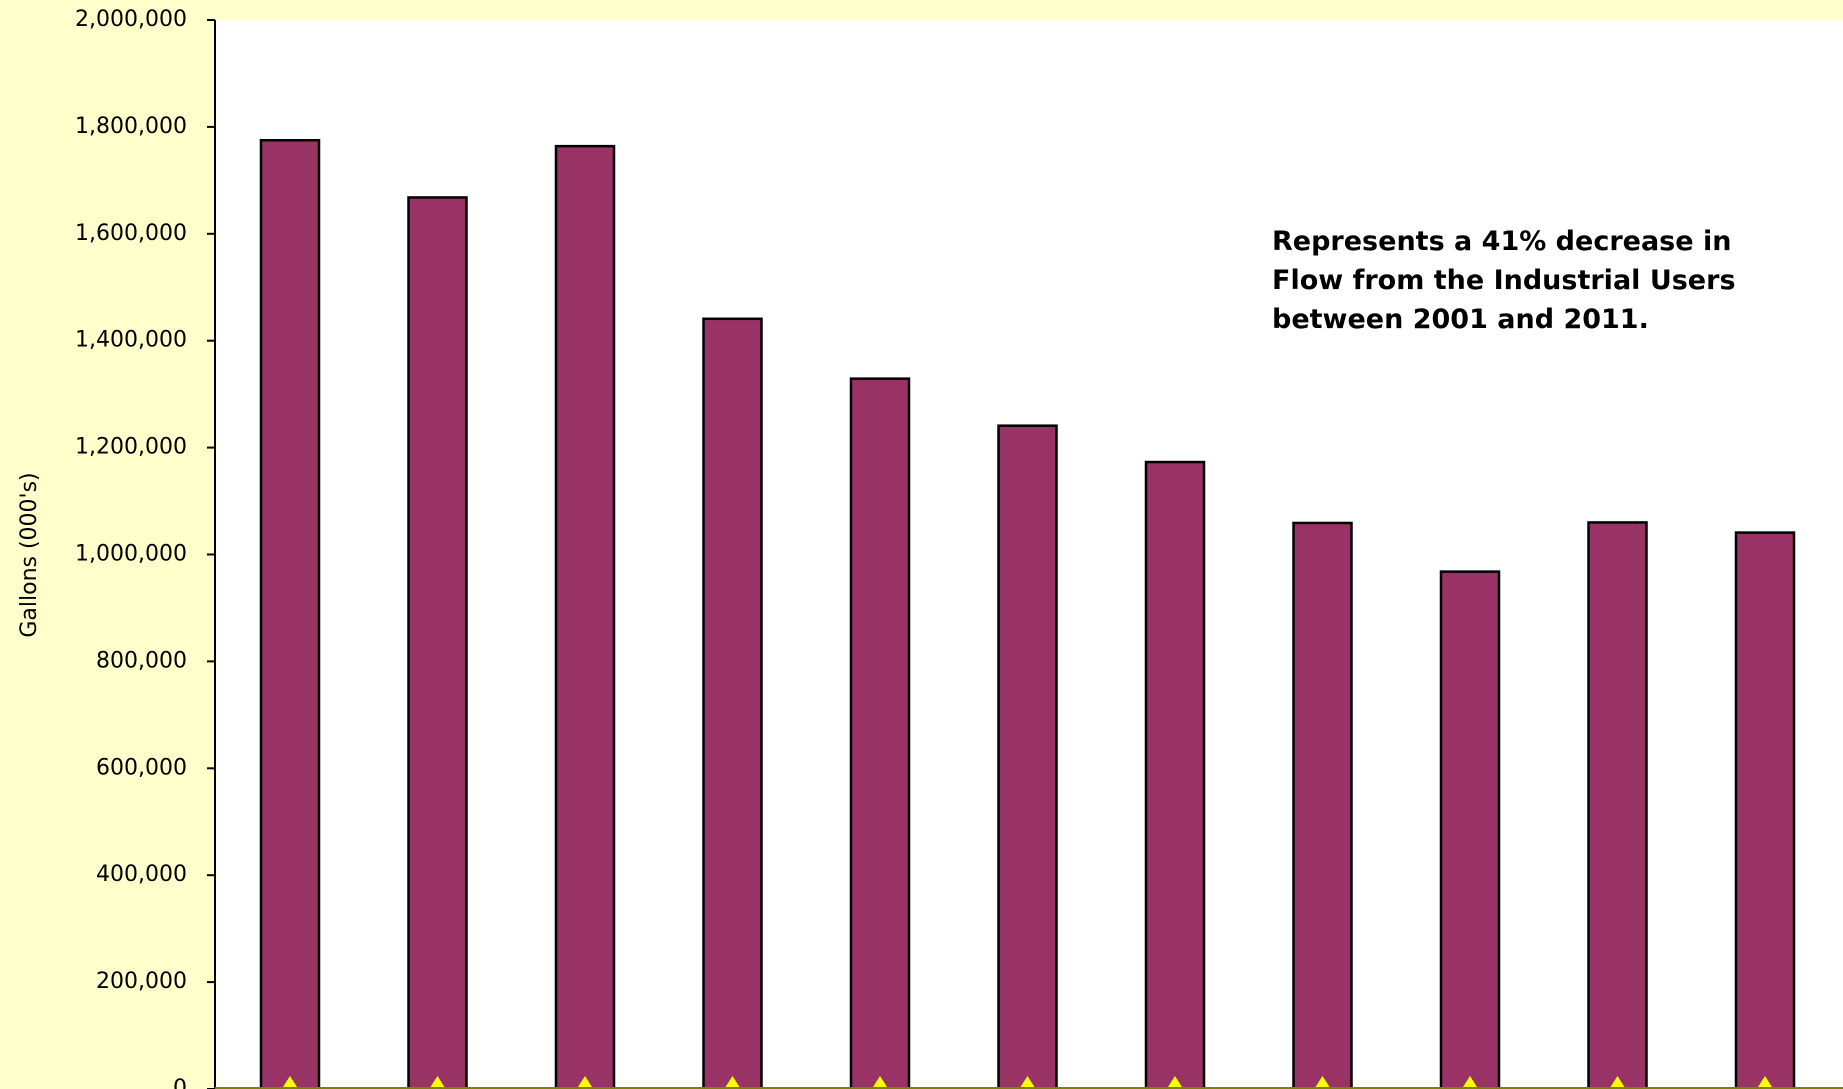 This screenshot has height=1089, width=1843. I want to click on y-tick-label: 1,000,000, so click(131, 554).